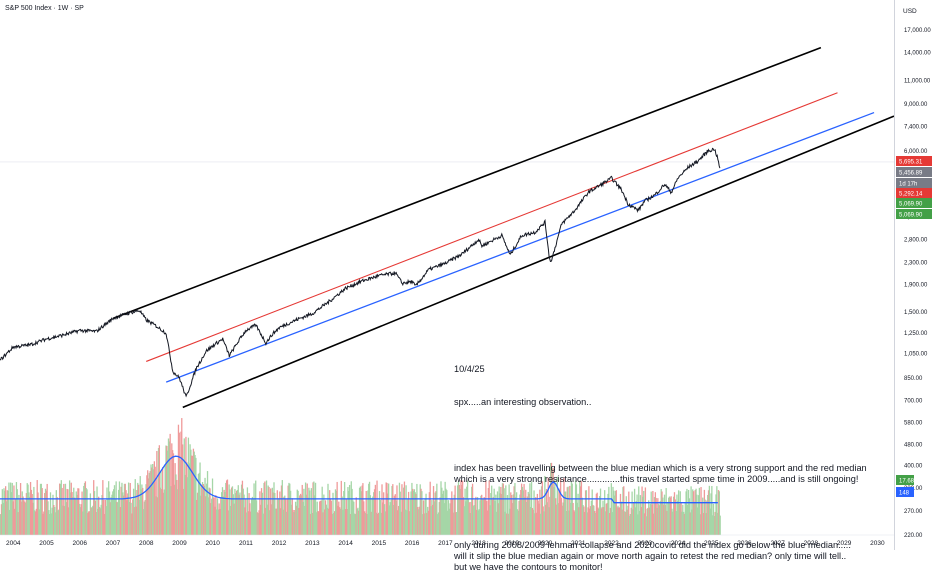  I want to click on time-tick-label: 2022, so click(611, 543).